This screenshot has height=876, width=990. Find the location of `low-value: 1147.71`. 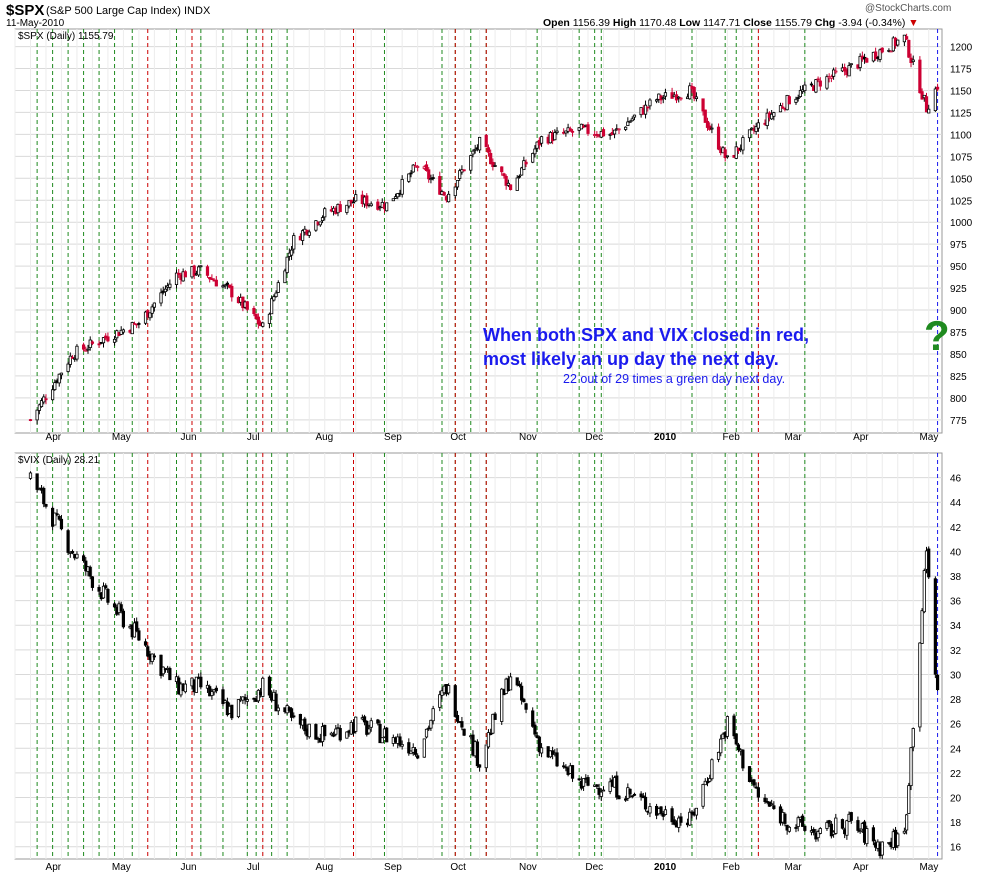

low-value: 1147.71 is located at coordinates (722, 23).